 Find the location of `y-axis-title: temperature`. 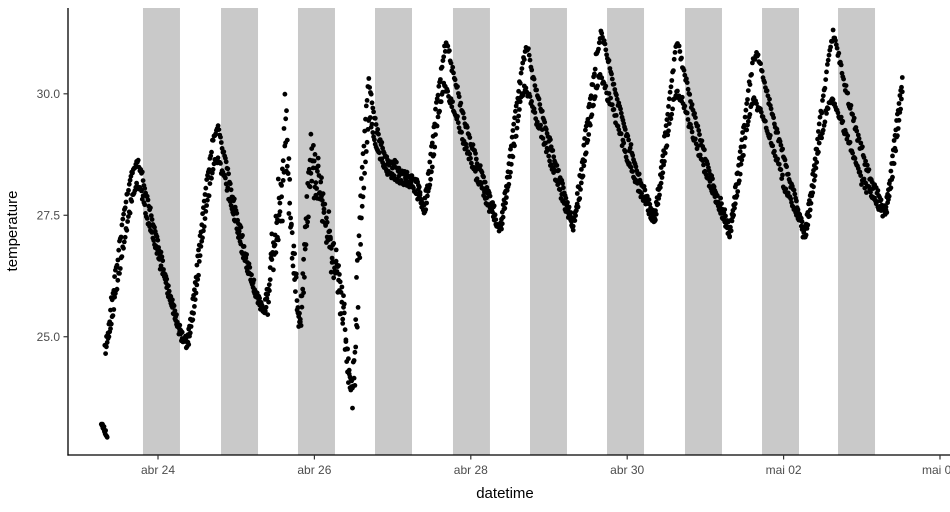

y-axis-title: temperature is located at coordinates (12, 231).